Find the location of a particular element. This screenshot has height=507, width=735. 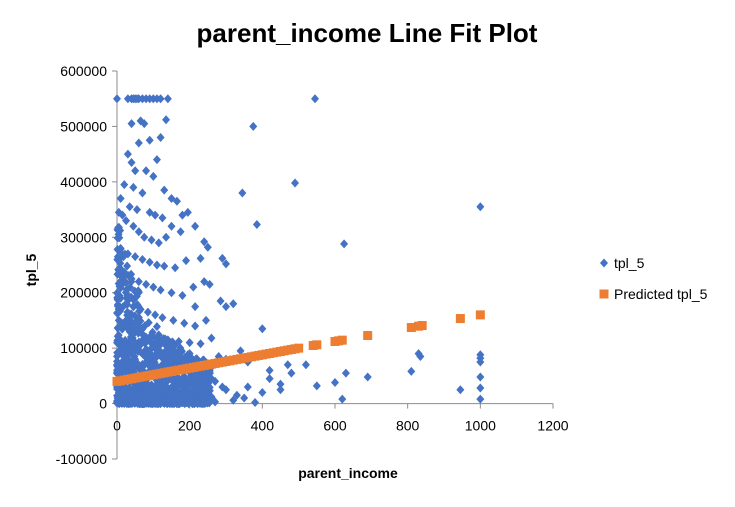

x-tick-label: 400 is located at coordinates (263, 426).